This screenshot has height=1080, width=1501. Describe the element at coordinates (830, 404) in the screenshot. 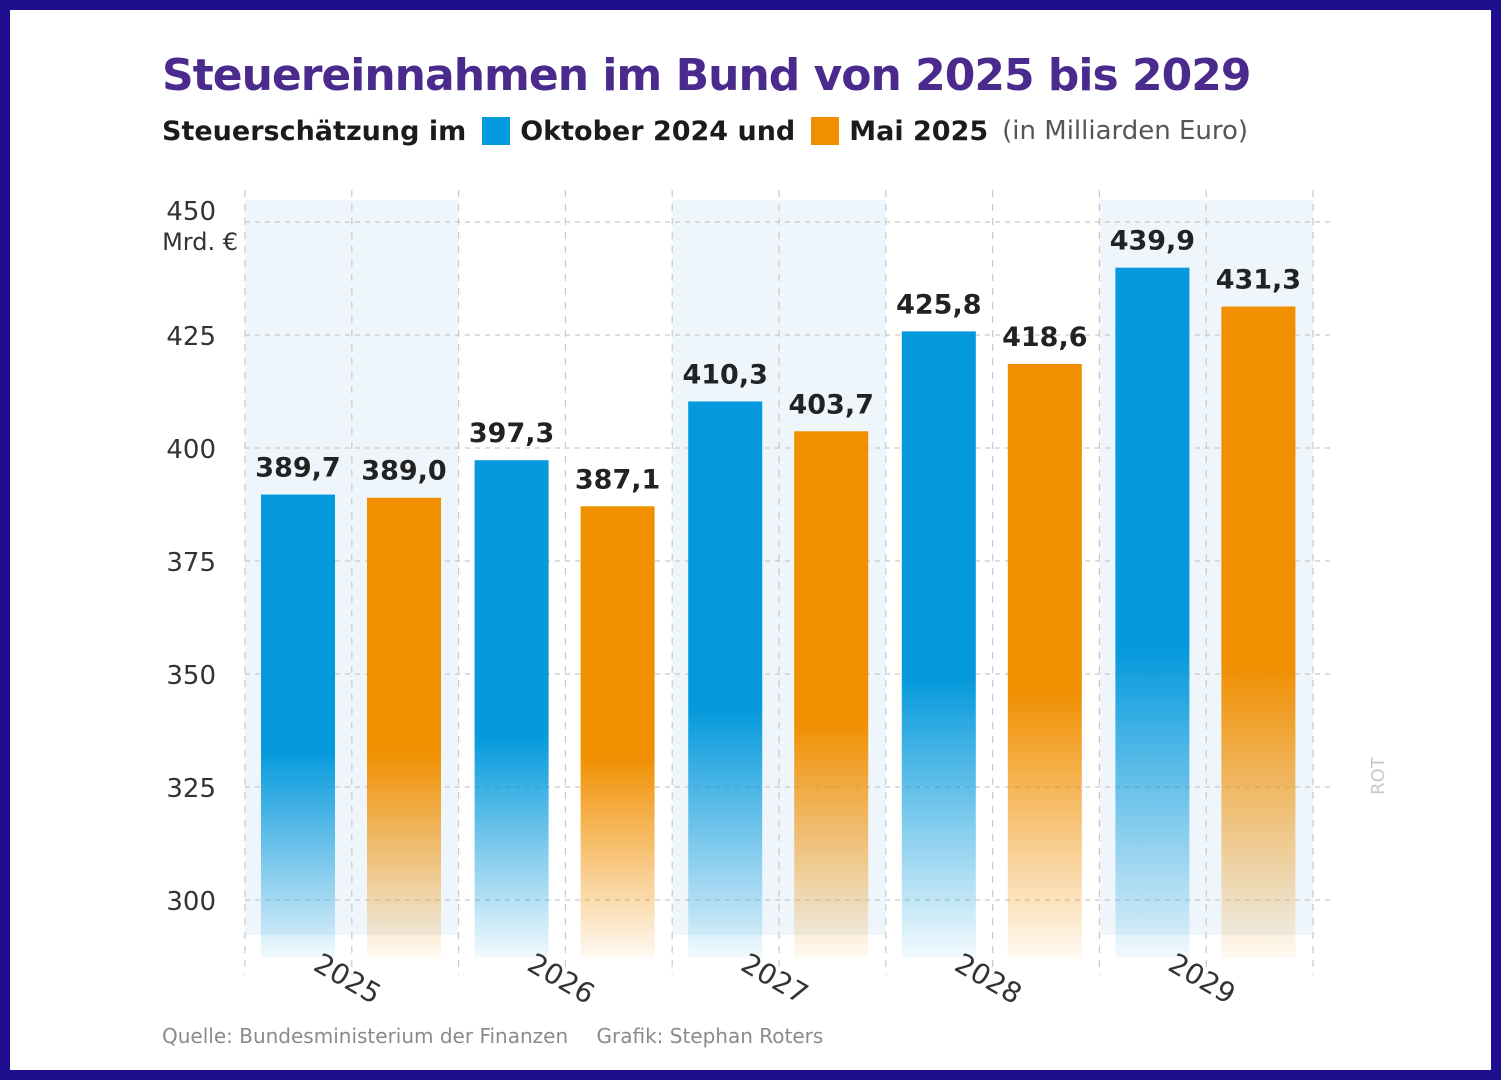

I see `data-label: 403,7` at that location.